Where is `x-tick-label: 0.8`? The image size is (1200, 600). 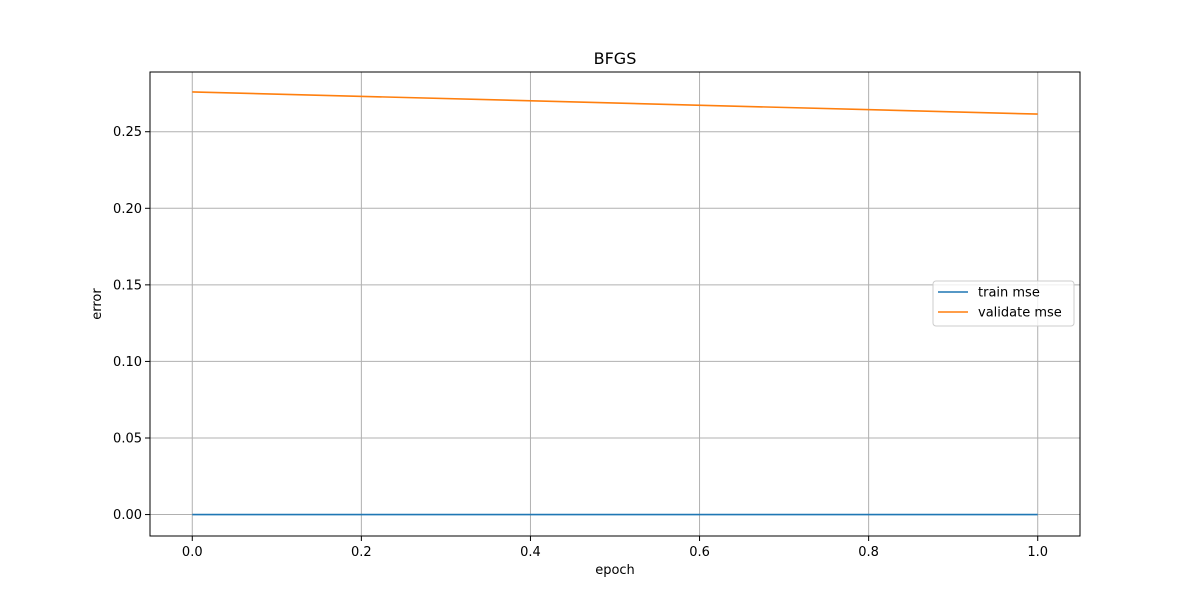
x-tick-label: 0.8 is located at coordinates (868, 552).